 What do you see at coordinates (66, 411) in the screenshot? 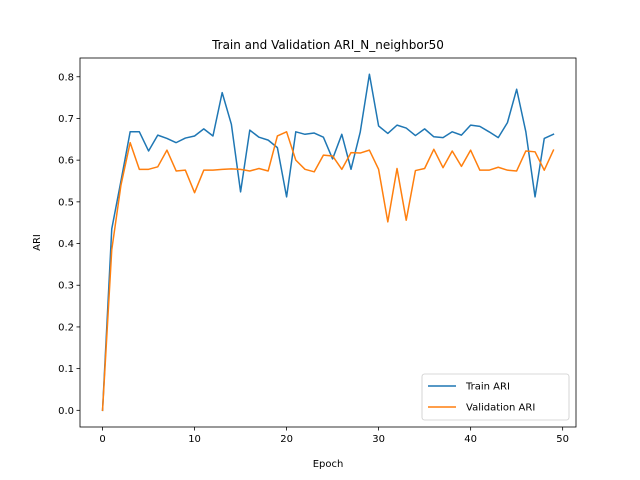
I see `y-tick-label: 0.0` at bounding box center [66, 411].